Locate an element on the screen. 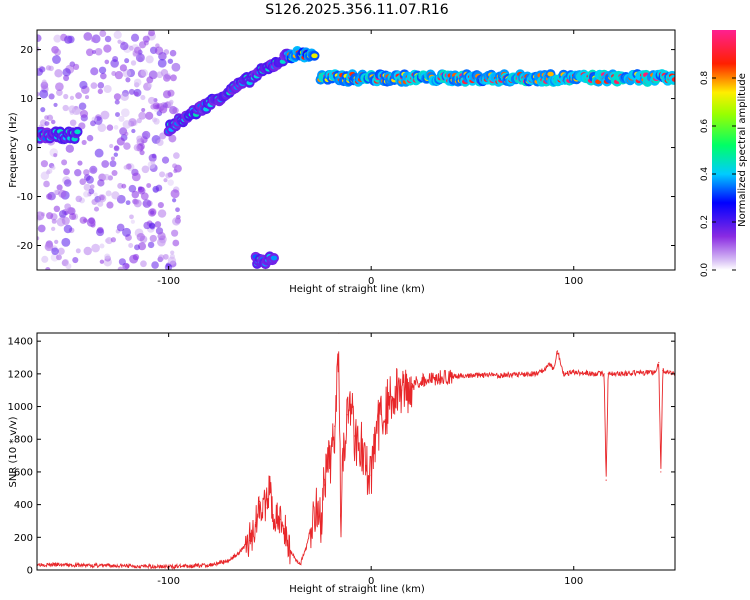 This screenshot has width=750, height=600. heatmap-y-tick-label: 10 is located at coordinates (26, 99).